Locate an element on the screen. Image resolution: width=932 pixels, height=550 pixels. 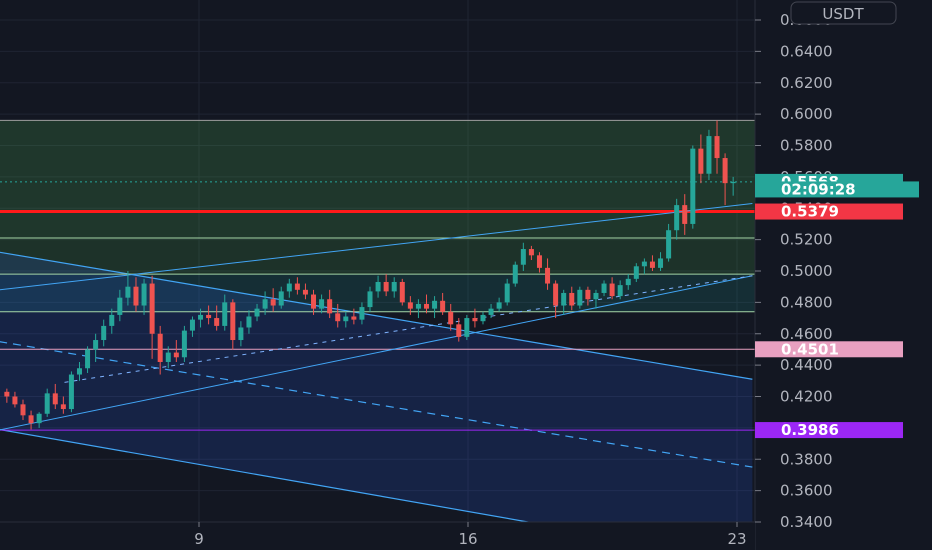
price-badge-label: 0.3986 is located at coordinates (810, 430).